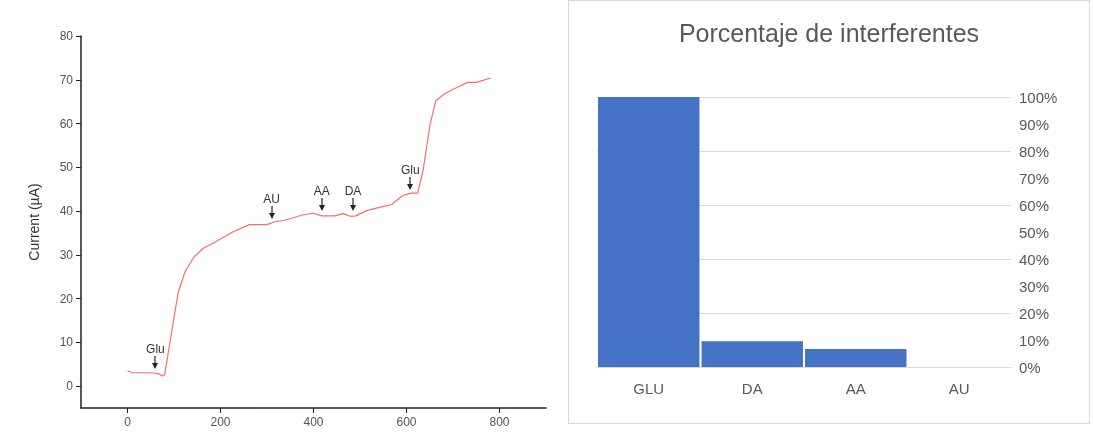  What do you see at coordinates (313, 422) in the screenshot?
I see `x-tick-label: 400` at bounding box center [313, 422].